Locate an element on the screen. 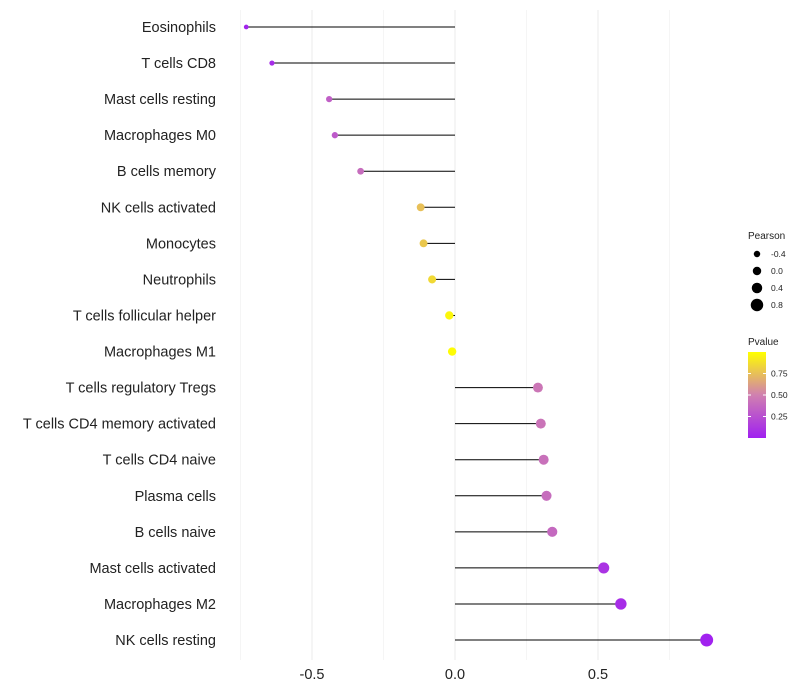 The height and width of the screenshot is (700, 800). category-label: Mast cells resting is located at coordinates (160, 100).